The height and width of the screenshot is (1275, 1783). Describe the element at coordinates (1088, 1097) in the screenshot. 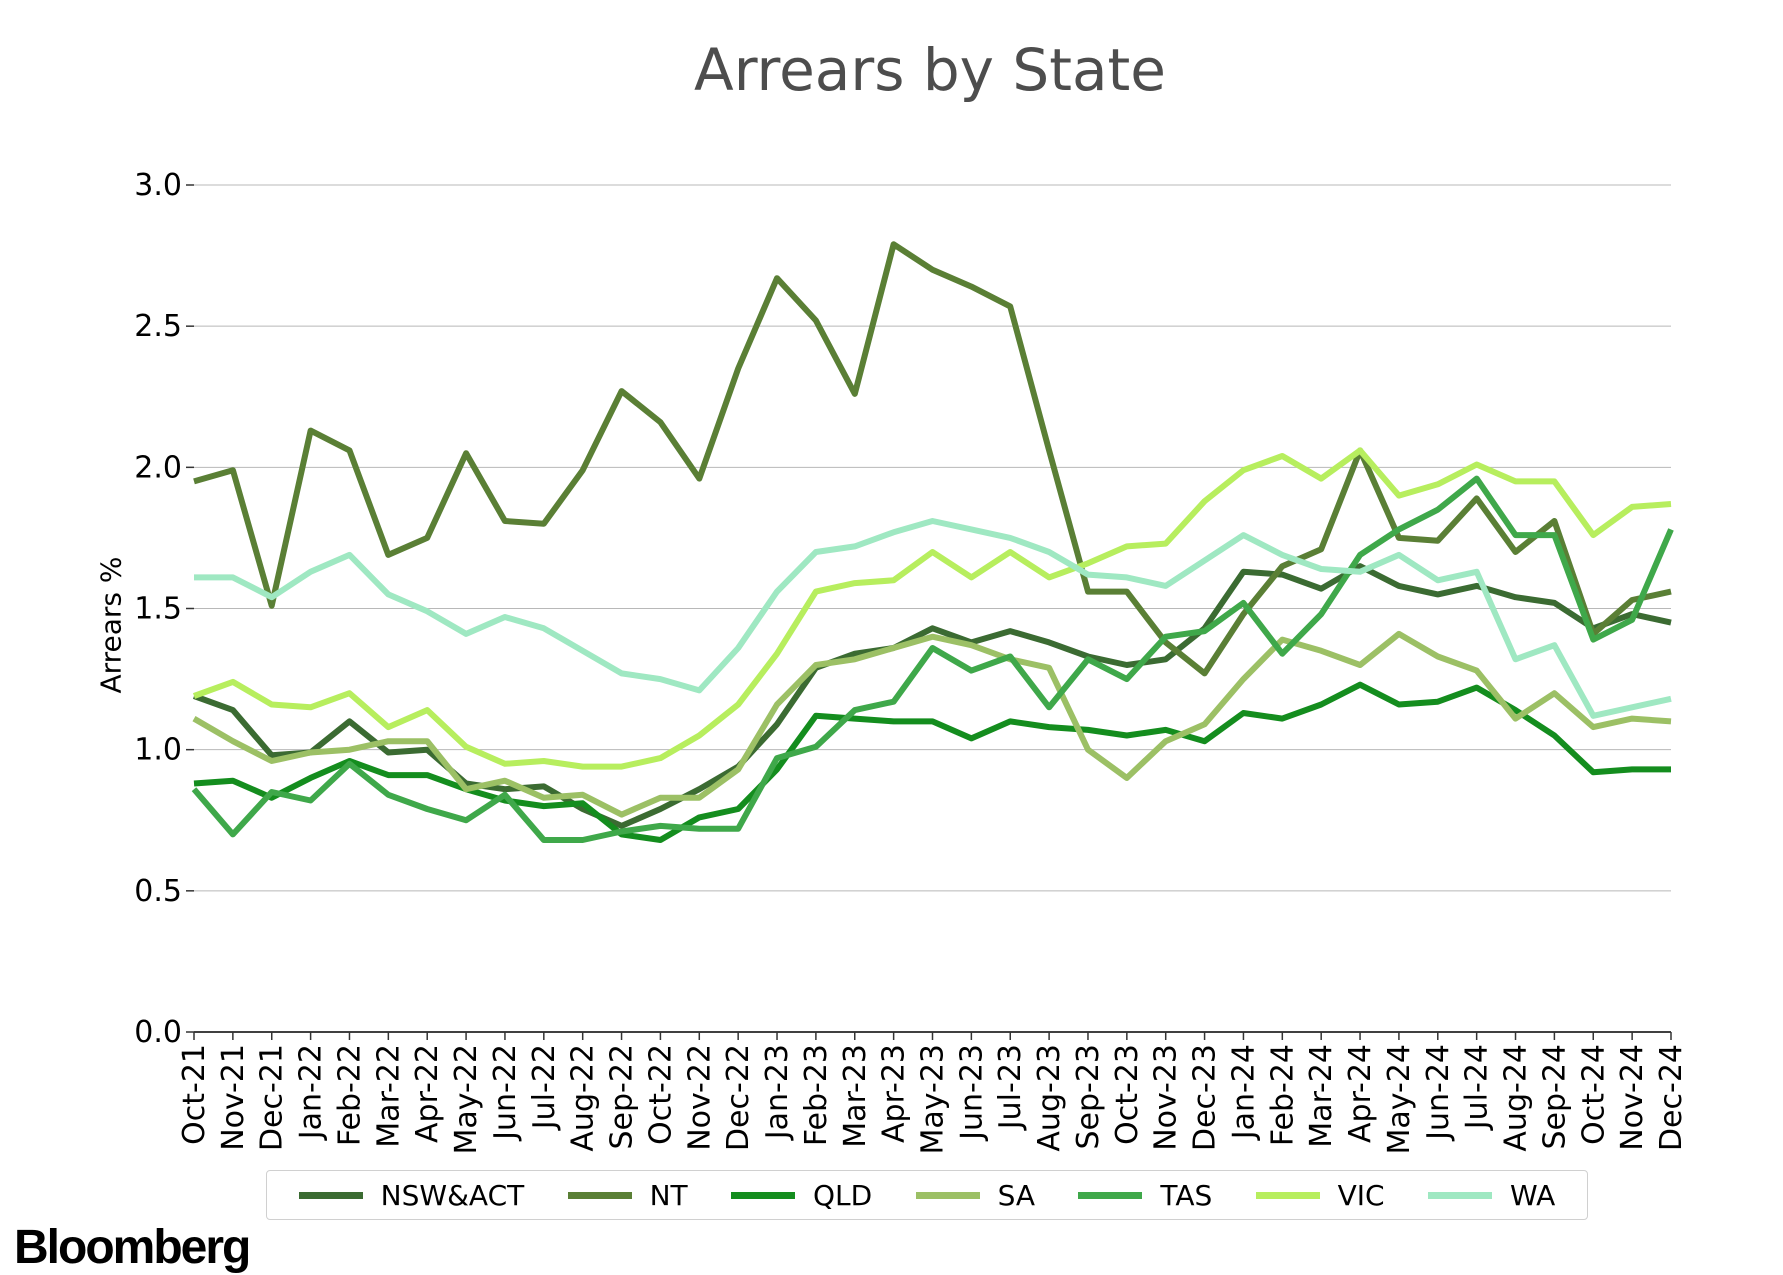

I see `x-tick-label: Sep-23` at that location.